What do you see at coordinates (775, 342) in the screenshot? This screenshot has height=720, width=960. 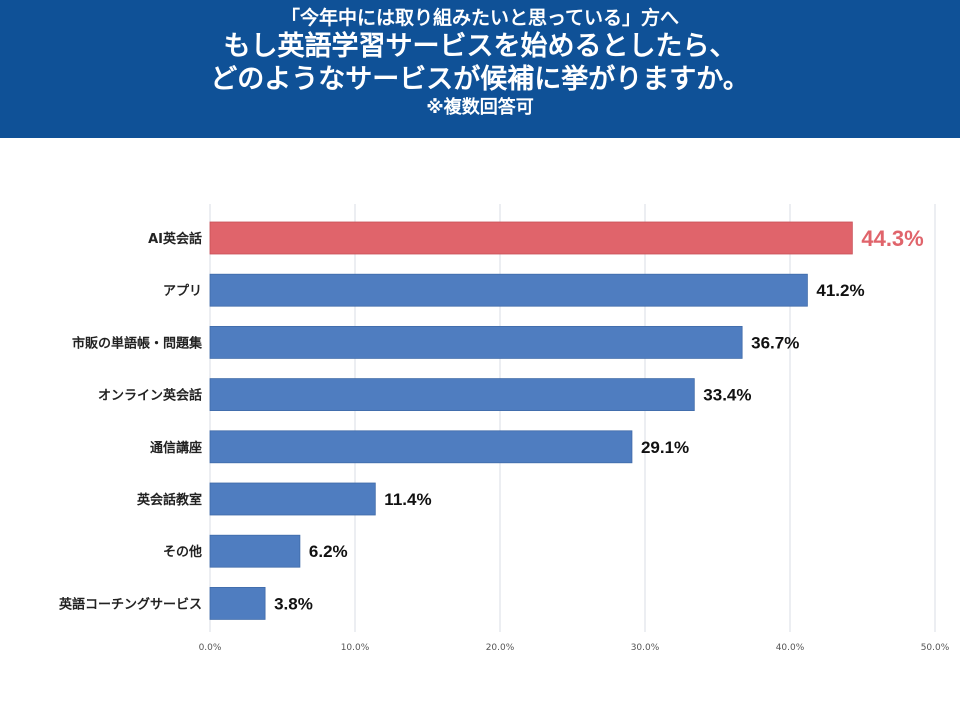 I see `value-label: 36.7%` at bounding box center [775, 342].